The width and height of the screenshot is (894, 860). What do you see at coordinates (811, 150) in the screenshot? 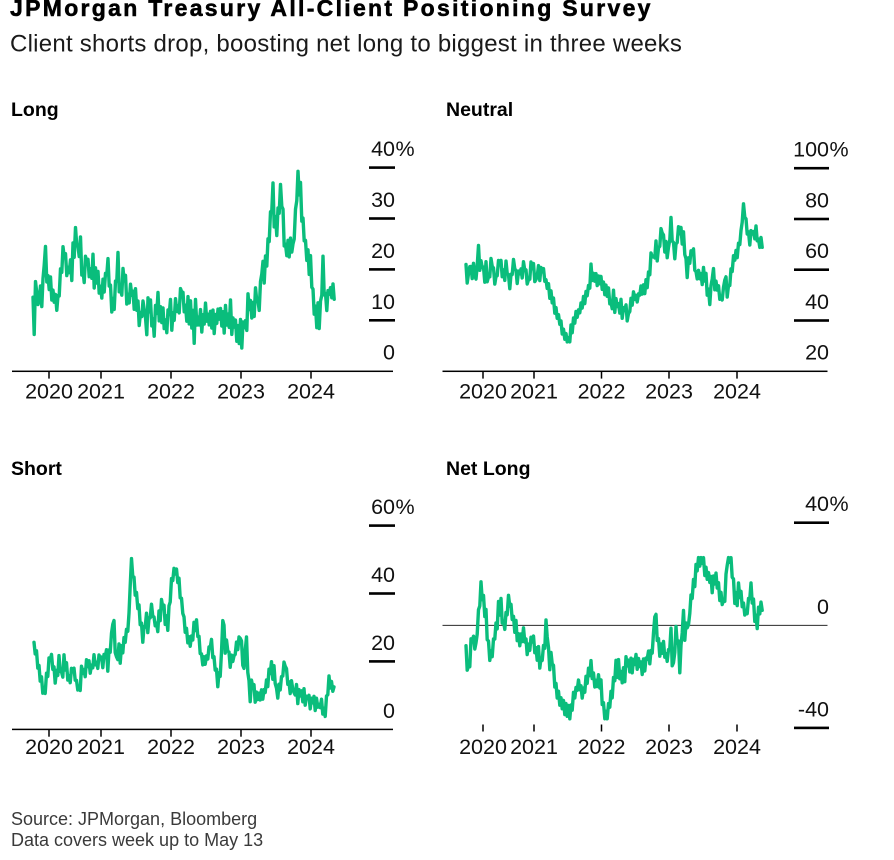
I see `svg-text: 100` at bounding box center [811, 150].